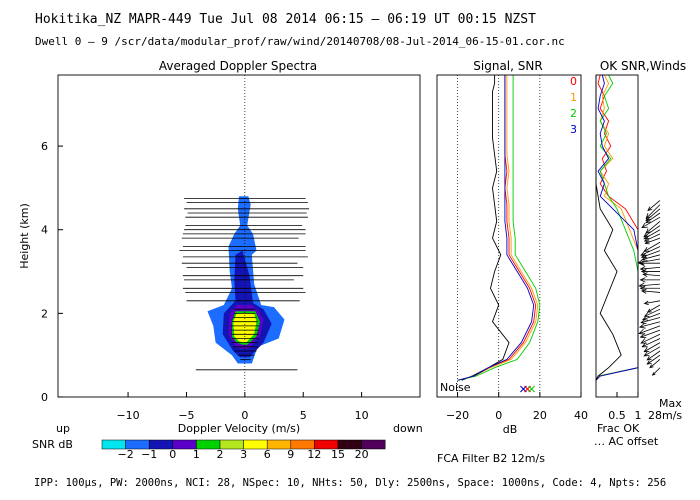  Describe the element at coordinates (267, 454) in the screenshot. I see `colorbar-tick-label: 6` at that location.